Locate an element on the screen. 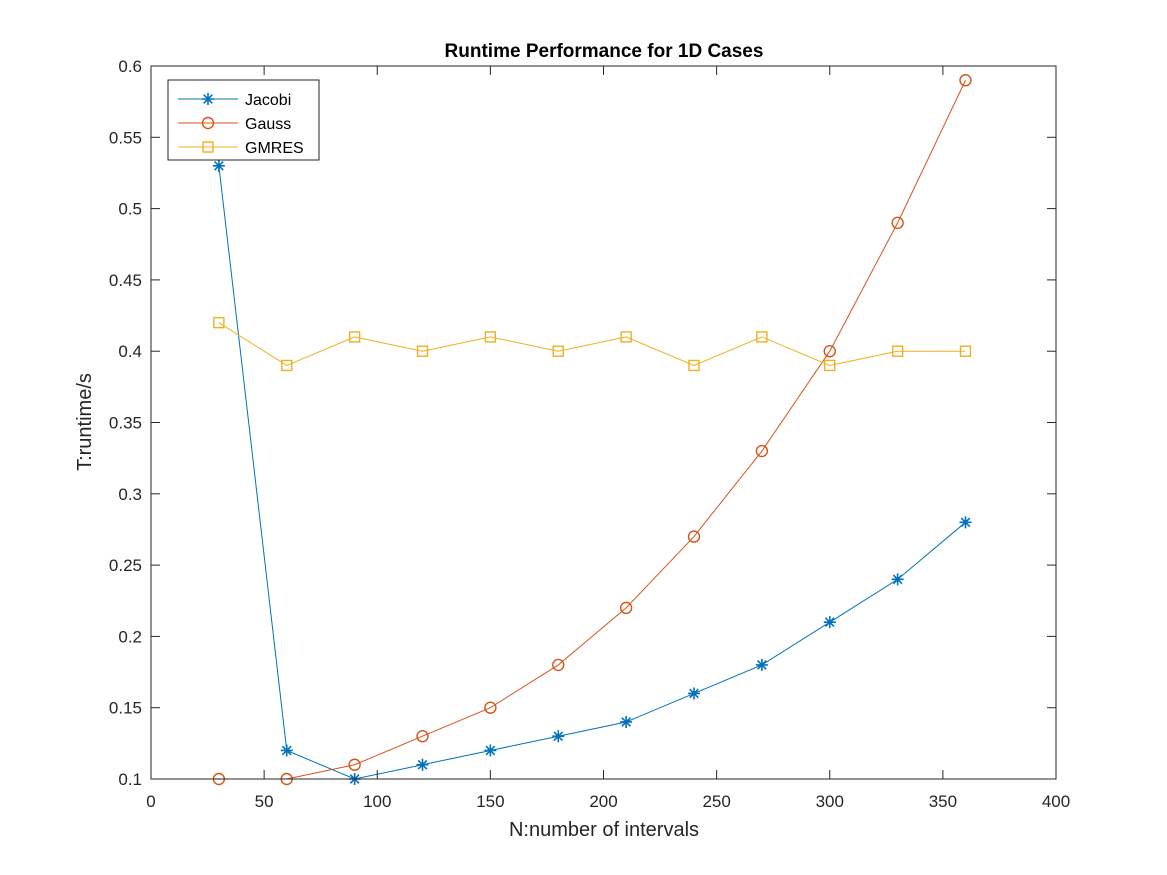 The width and height of the screenshot is (1167, 875). y-tick-label: 0.4 is located at coordinates (130, 351).